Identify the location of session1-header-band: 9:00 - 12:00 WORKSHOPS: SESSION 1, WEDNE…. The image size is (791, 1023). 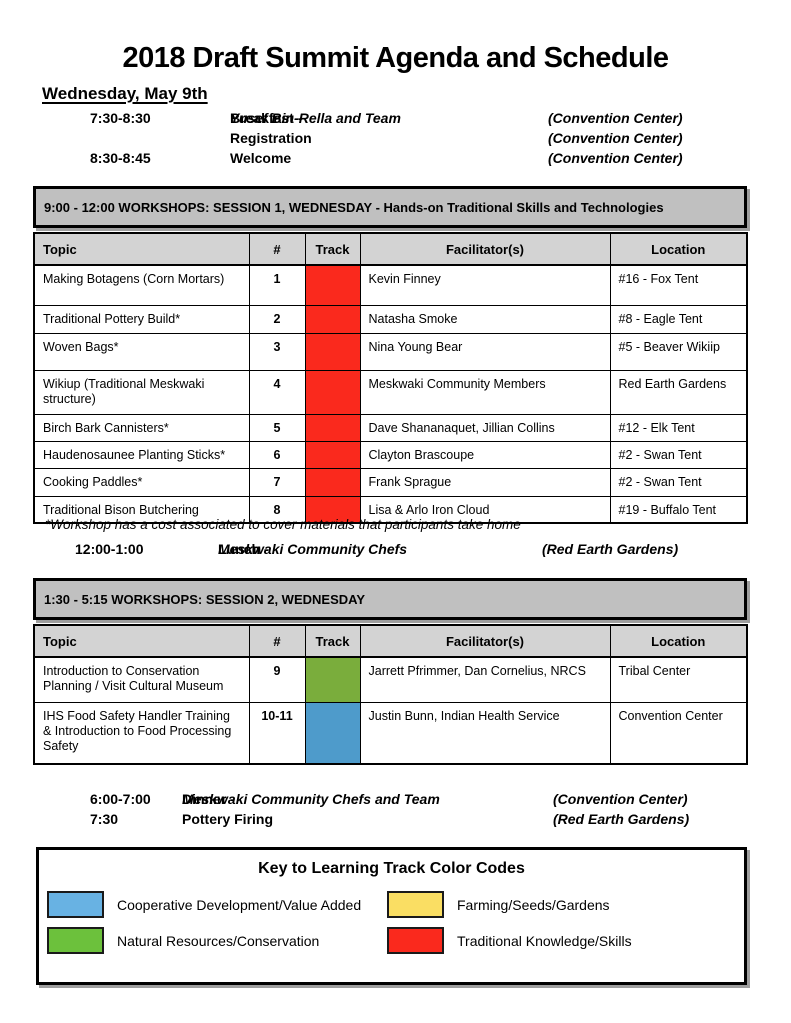
(390, 207).